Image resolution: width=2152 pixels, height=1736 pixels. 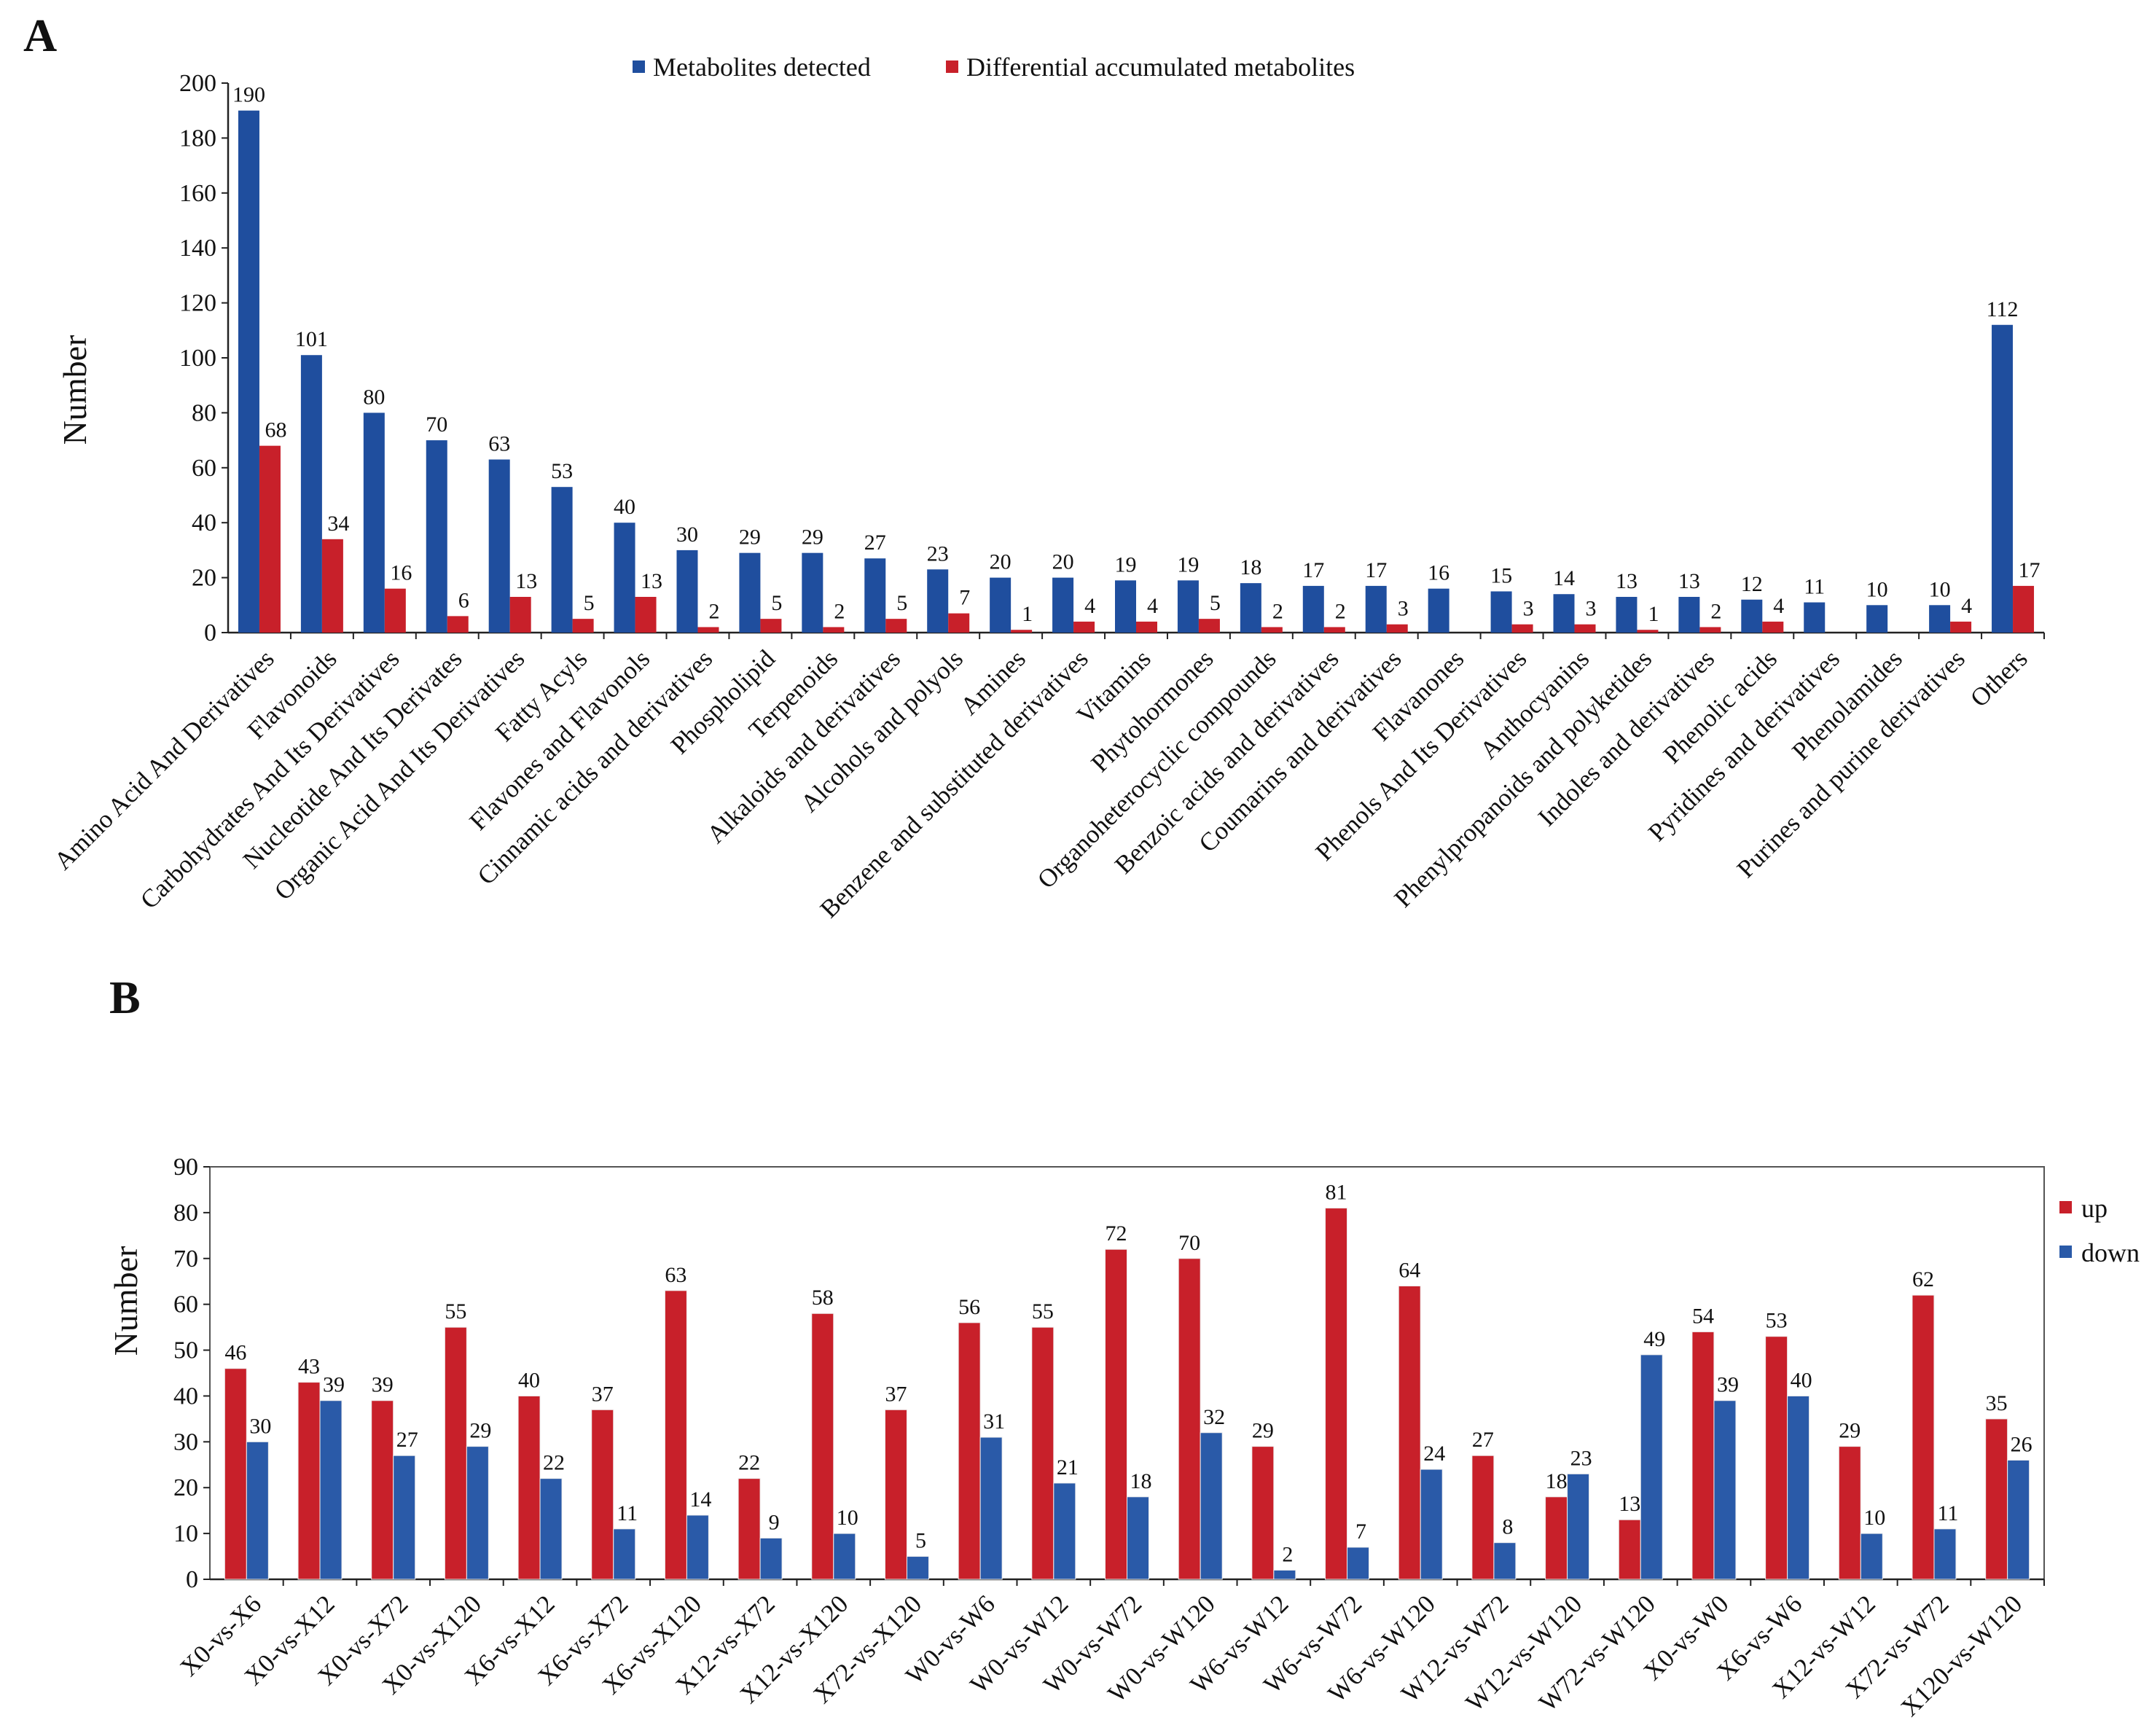 What do you see at coordinates (823, 1298) in the screenshot?
I see `data-label: 58` at bounding box center [823, 1298].